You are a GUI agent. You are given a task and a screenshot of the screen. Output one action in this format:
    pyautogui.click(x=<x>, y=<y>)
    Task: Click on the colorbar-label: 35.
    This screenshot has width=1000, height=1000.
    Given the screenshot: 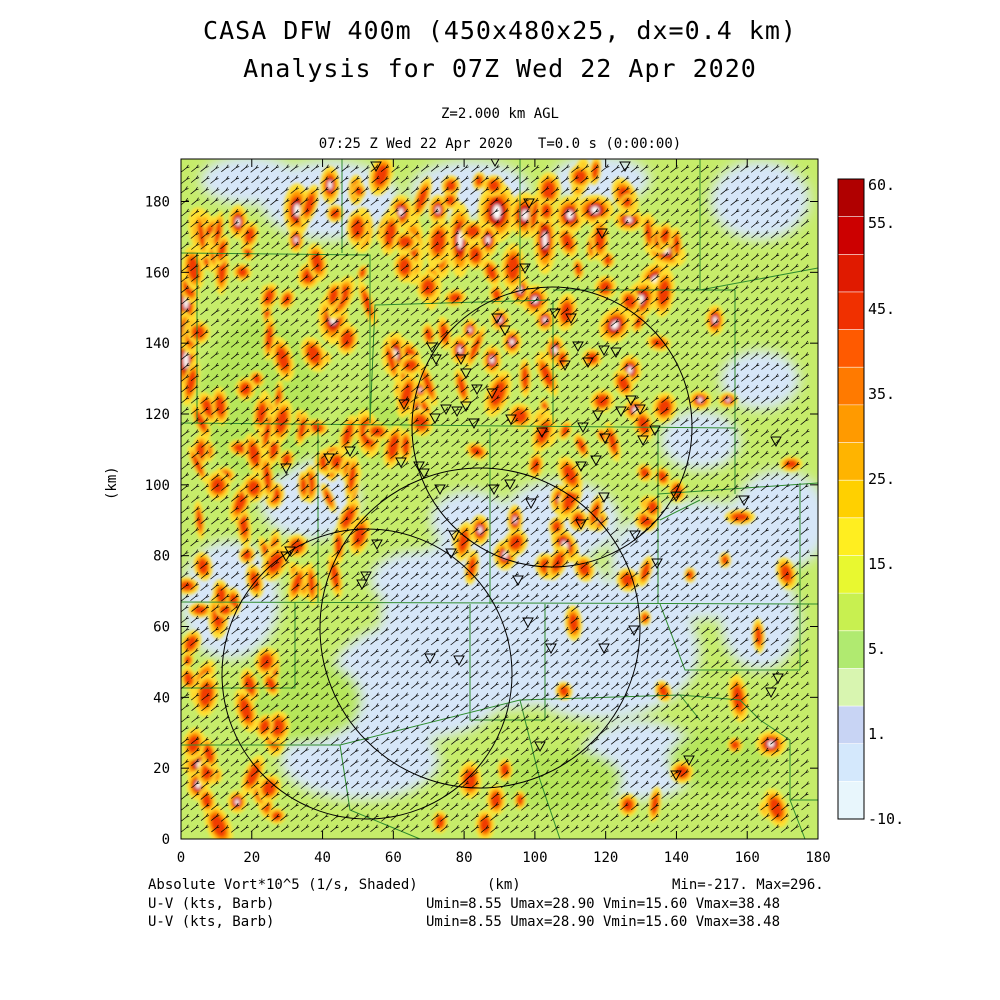 What is the action you would take?
    pyautogui.click(x=881, y=394)
    